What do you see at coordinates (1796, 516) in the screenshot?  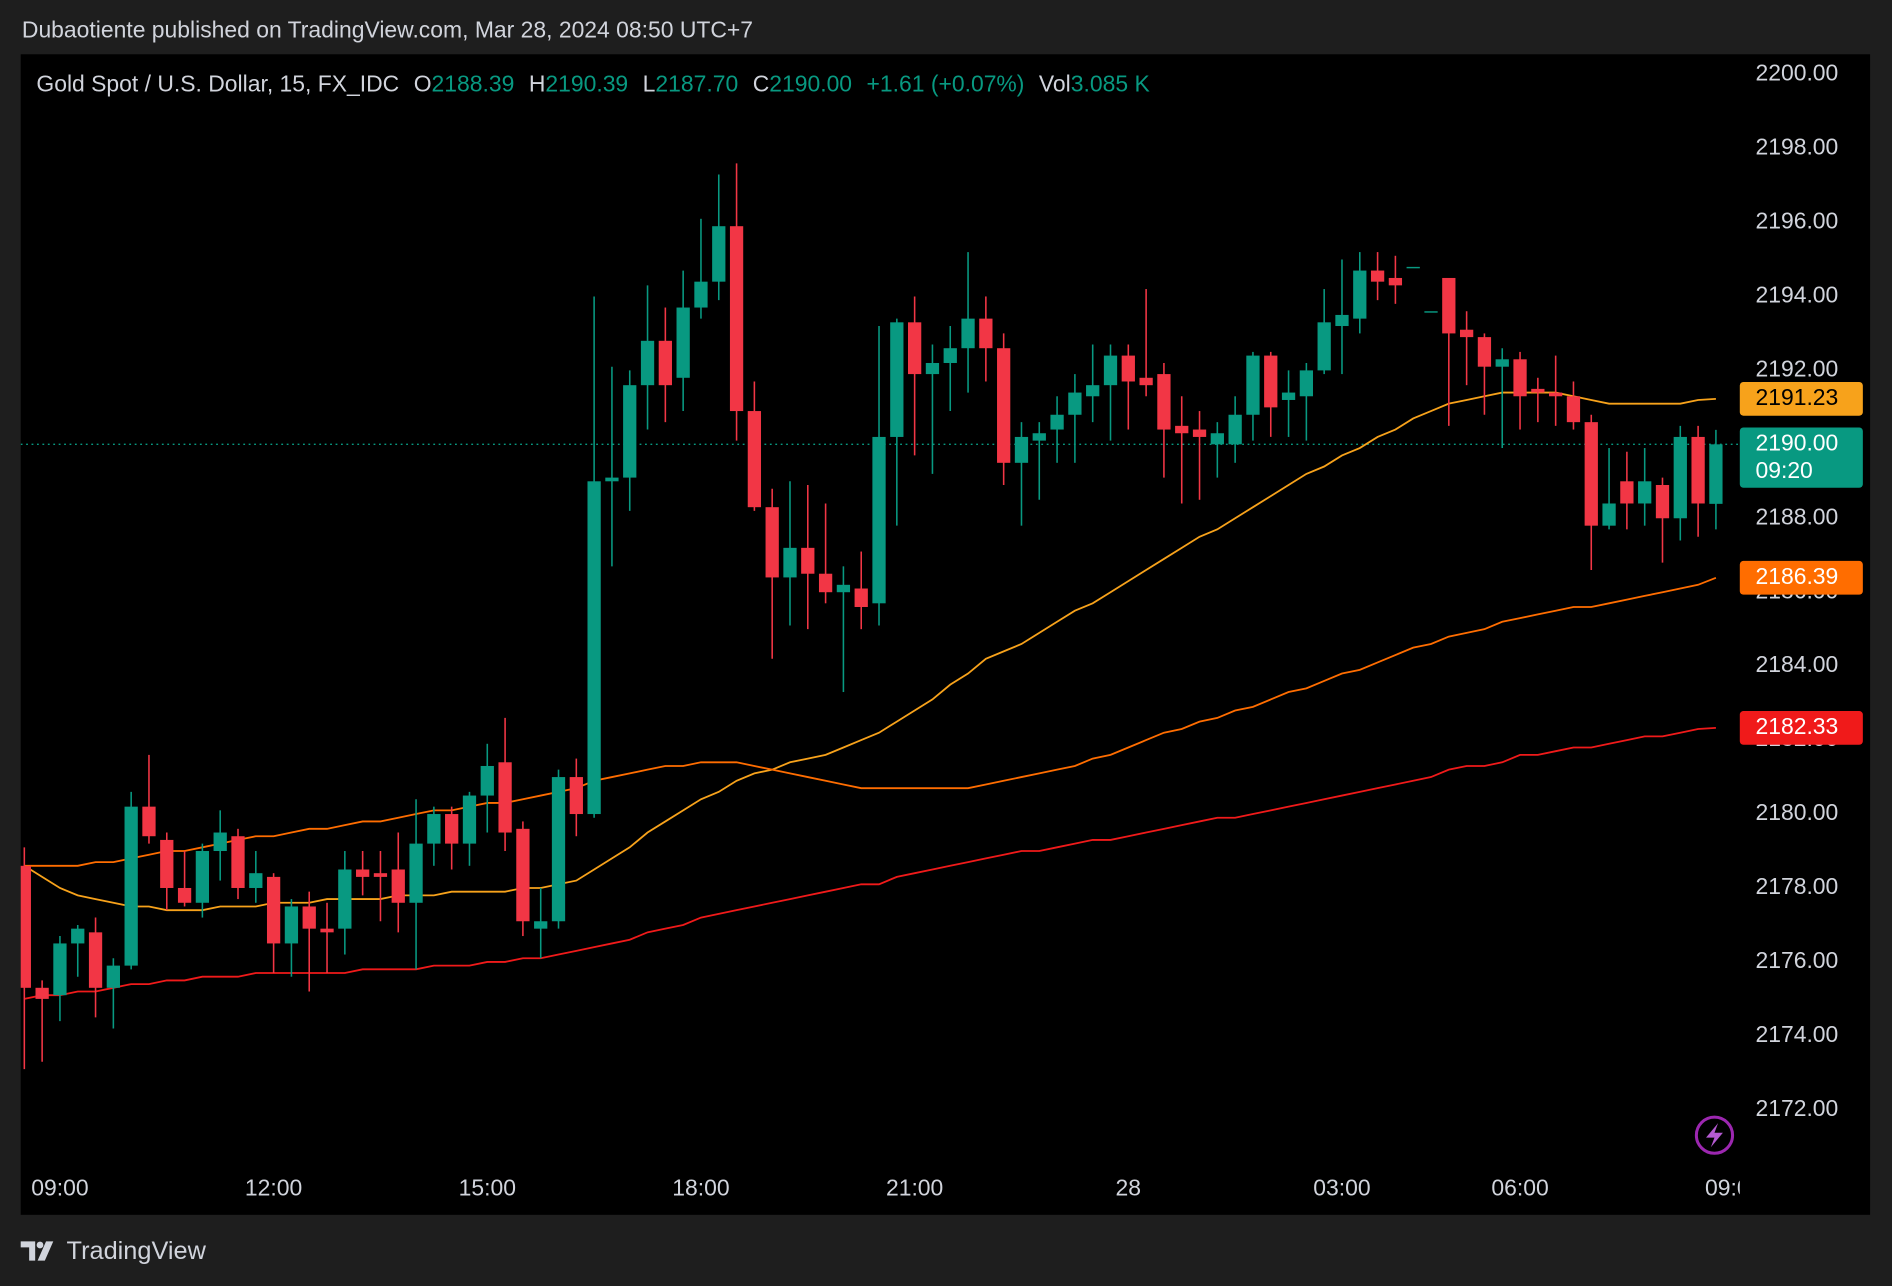 I see `y-tick-label: 2188.00` at bounding box center [1796, 516].